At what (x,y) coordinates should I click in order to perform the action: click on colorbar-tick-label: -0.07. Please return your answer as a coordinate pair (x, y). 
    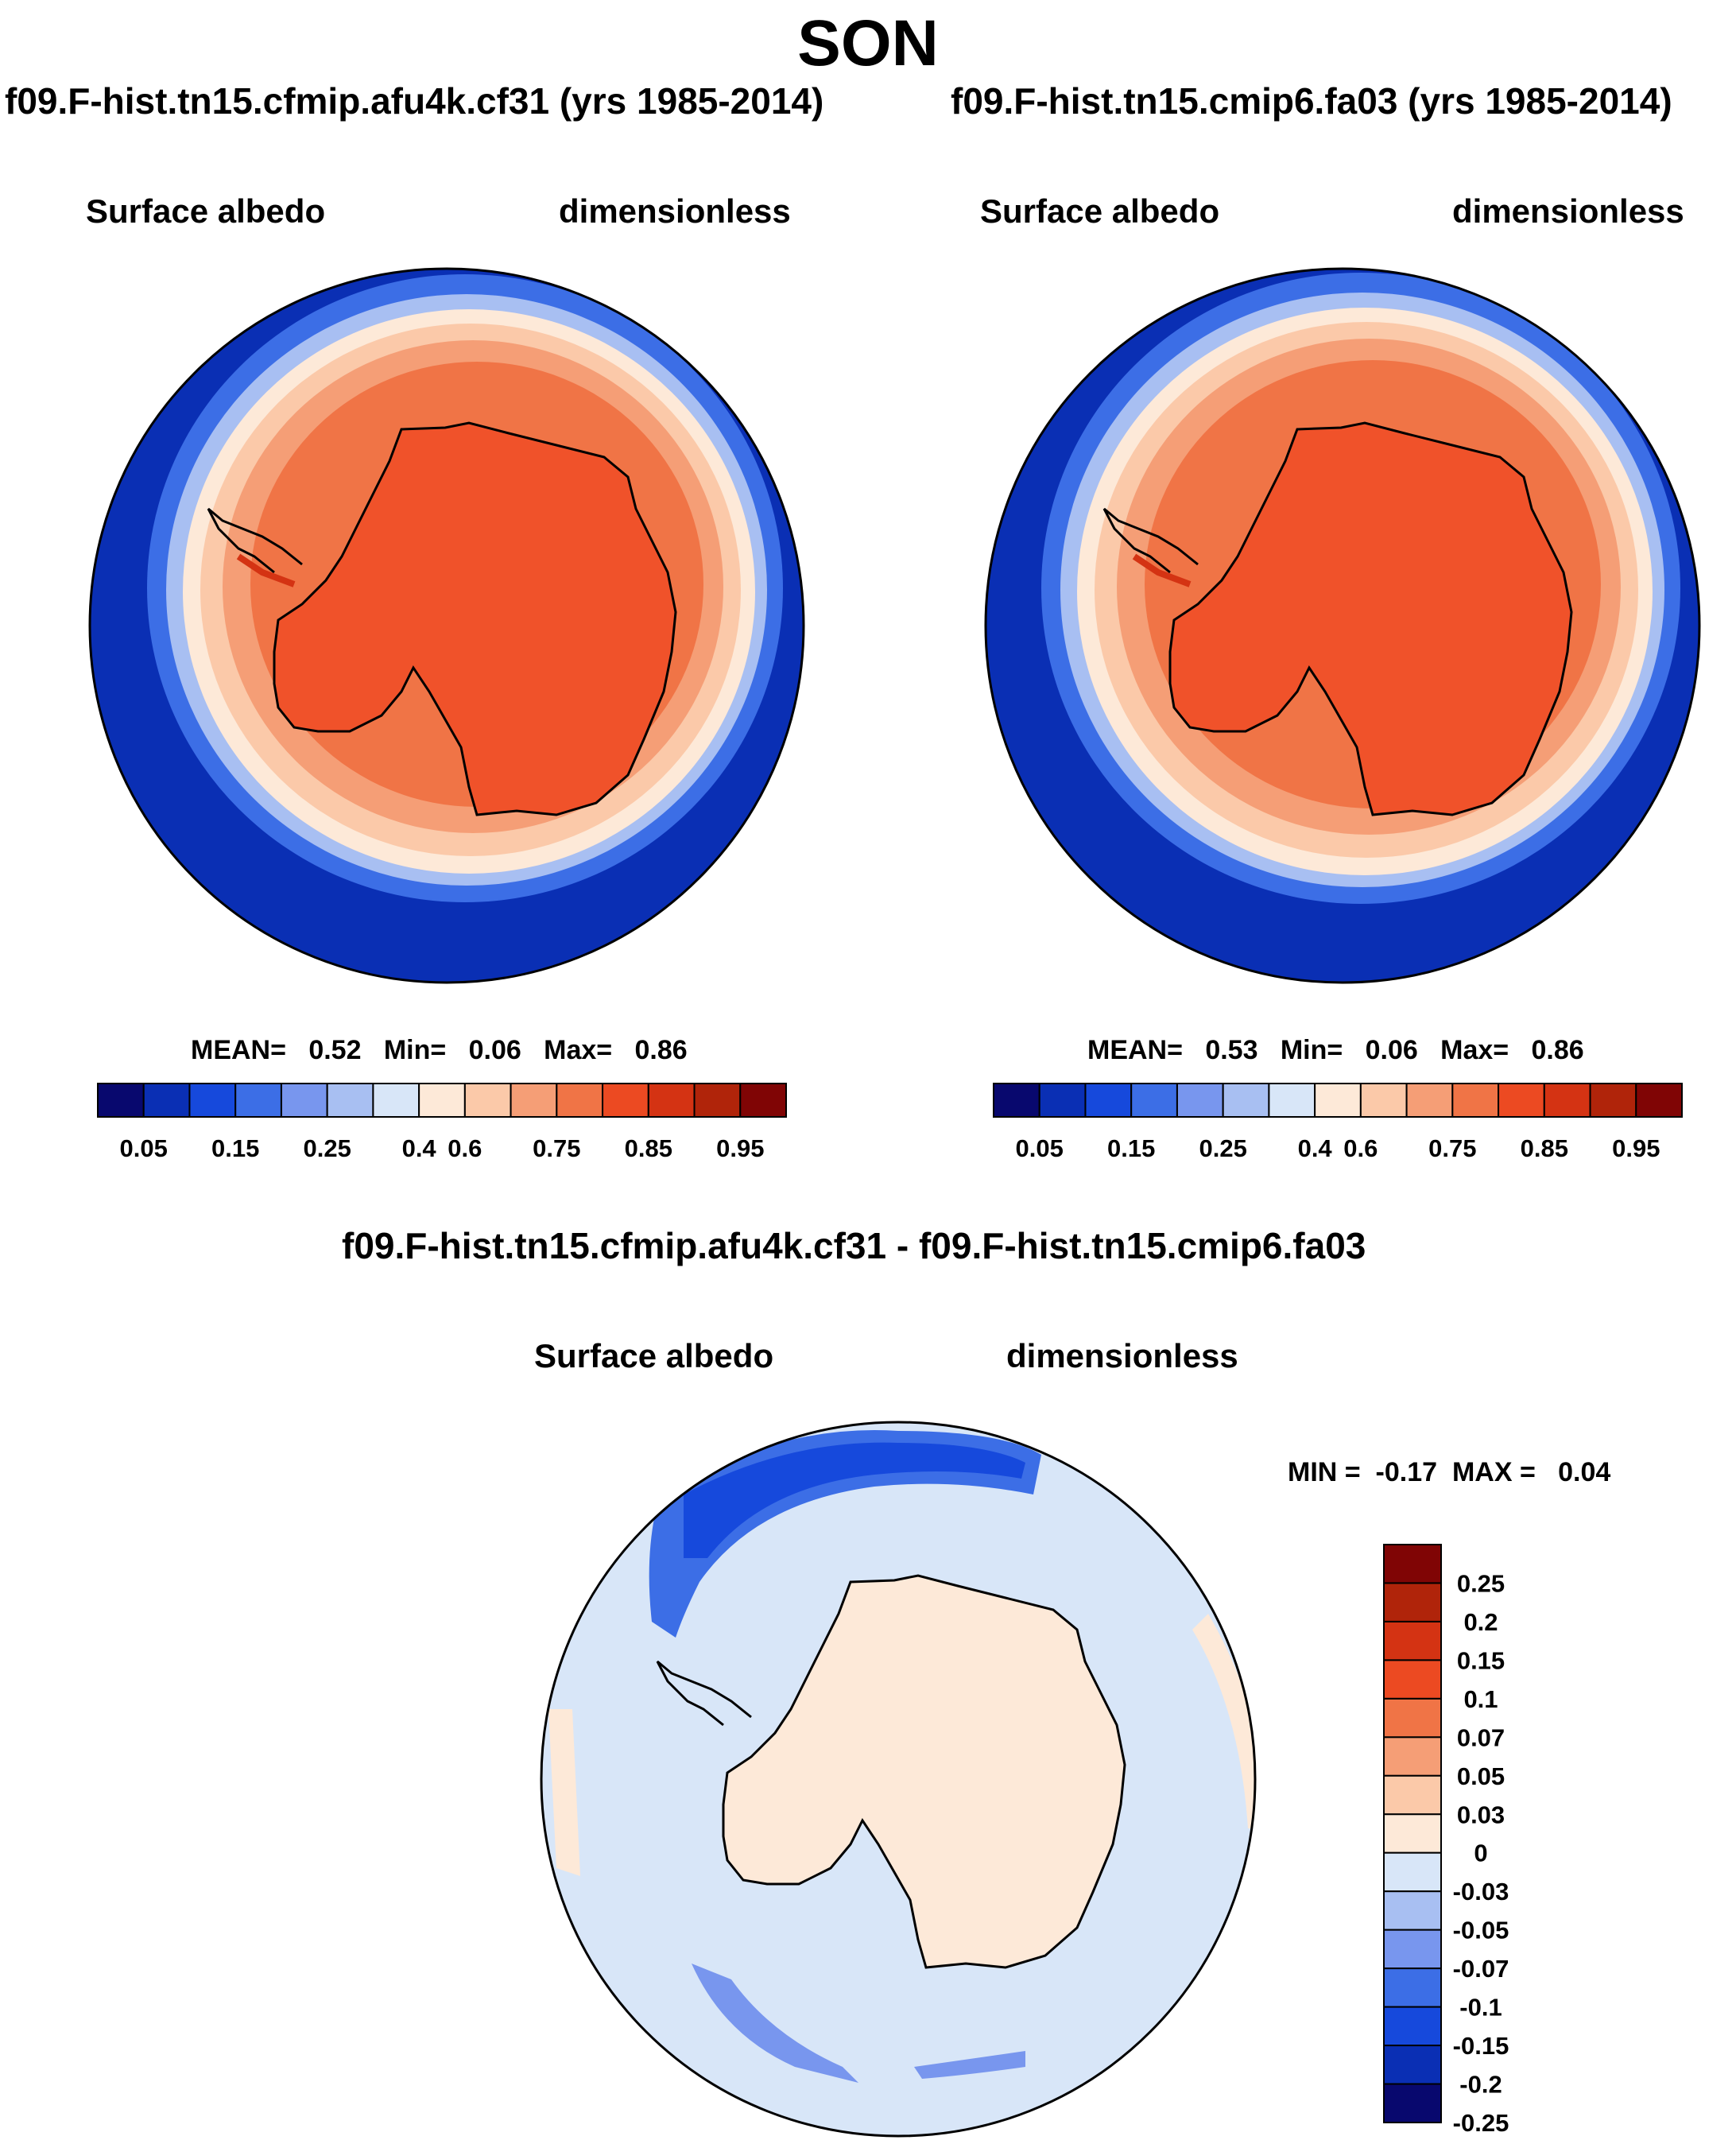
    Looking at the image, I should click on (1481, 1969).